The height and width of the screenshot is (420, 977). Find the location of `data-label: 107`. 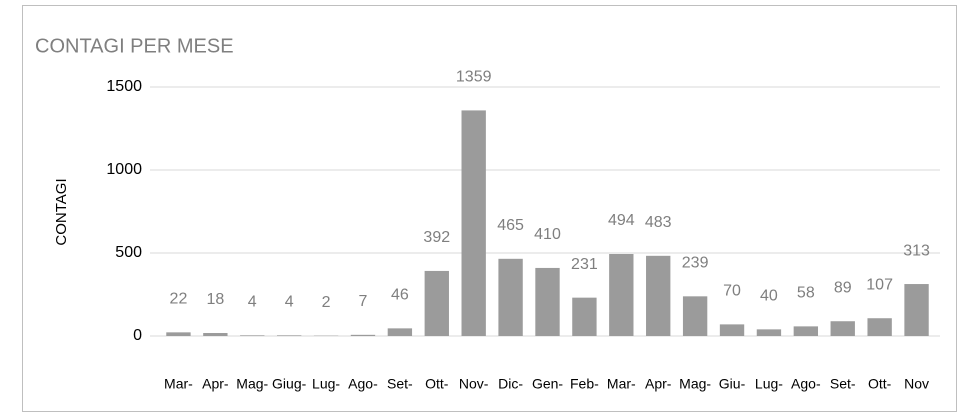

data-label: 107 is located at coordinates (879, 284).